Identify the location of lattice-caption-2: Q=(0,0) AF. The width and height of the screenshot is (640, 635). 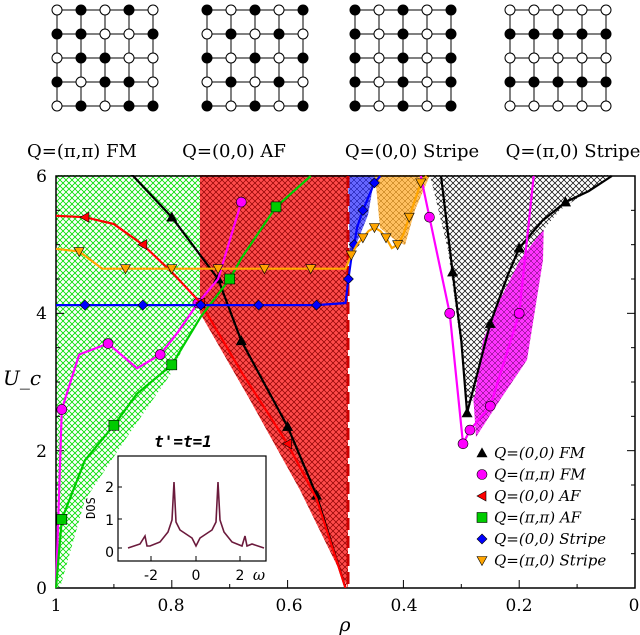
(234, 151).